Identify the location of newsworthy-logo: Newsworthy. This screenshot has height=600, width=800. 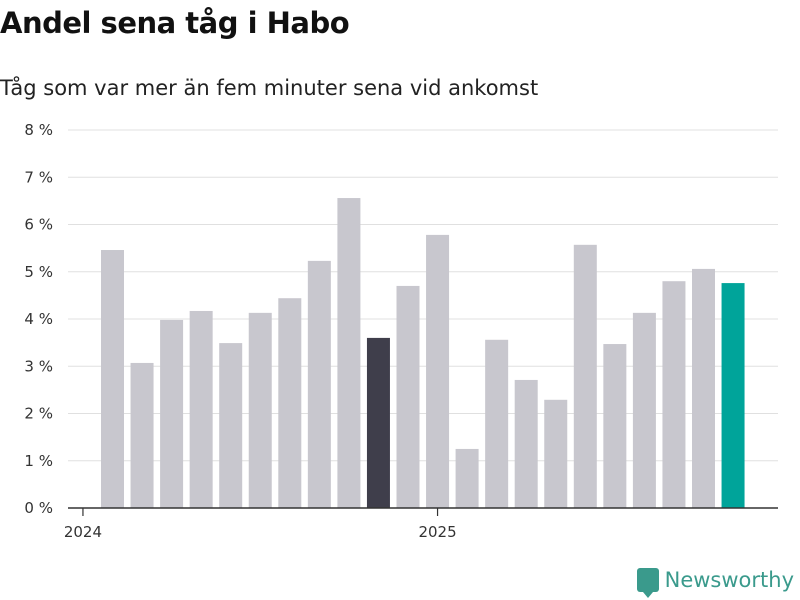
(715, 583).